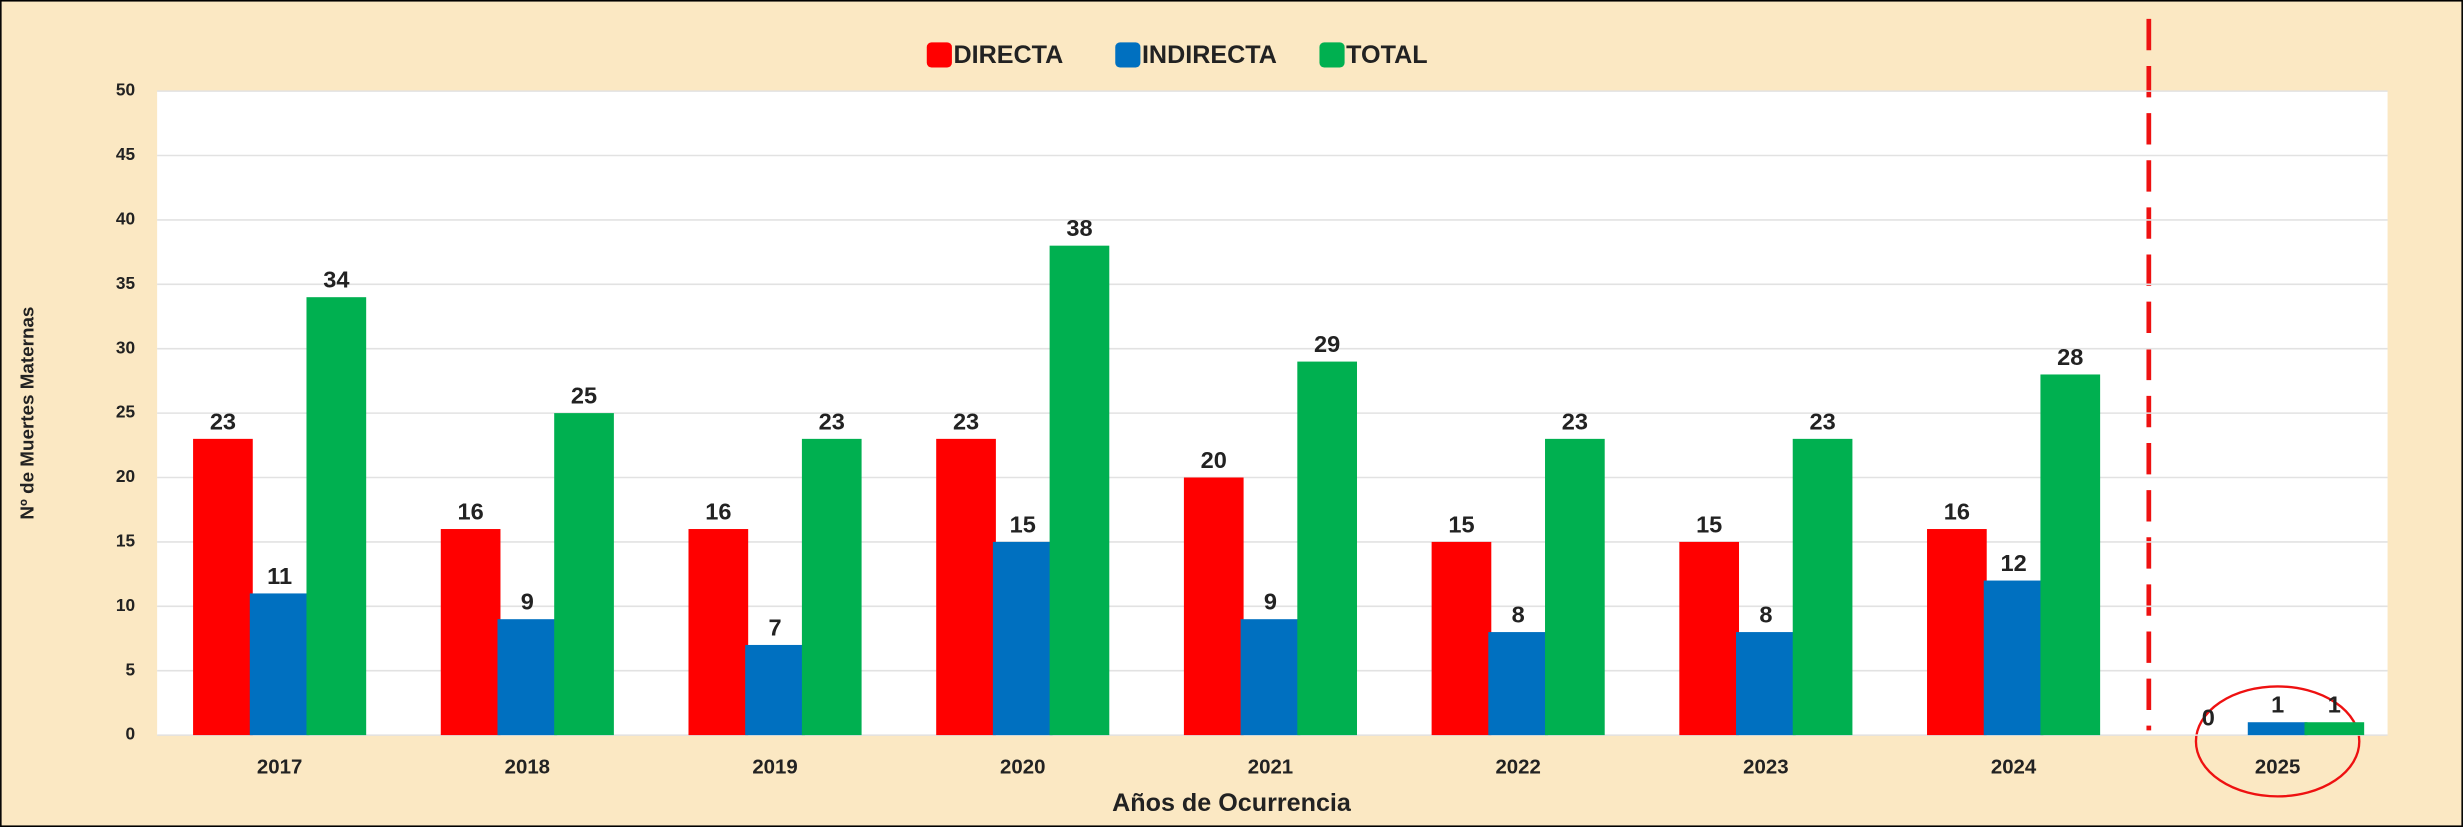 The height and width of the screenshot is (827, 2463). I want to click on y-tick-label: 45, so click(126, 154).